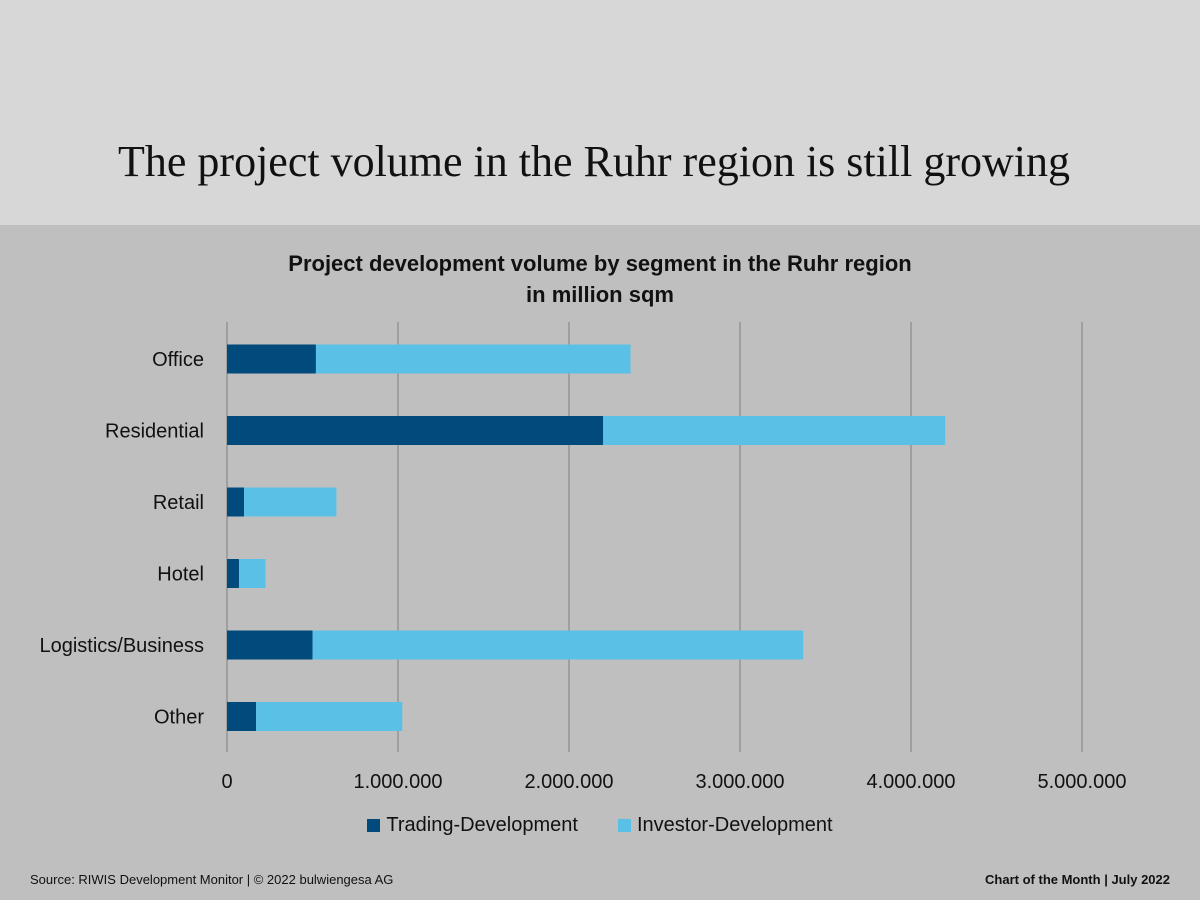 This screenshot has width=1200, height=900. Describe the element at coordinates (329, 716) in the screenshot. I see `bar-other-investor-development` at that location.